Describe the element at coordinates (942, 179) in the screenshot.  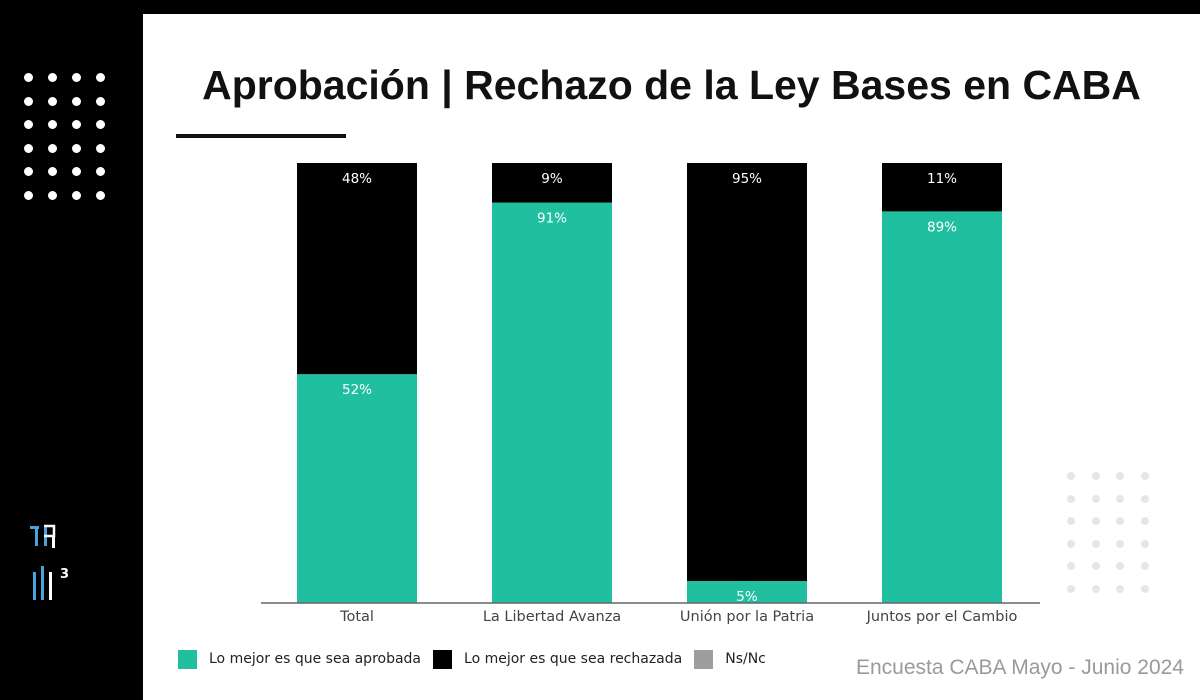
I see `bar-value-label: 11%` at that location.